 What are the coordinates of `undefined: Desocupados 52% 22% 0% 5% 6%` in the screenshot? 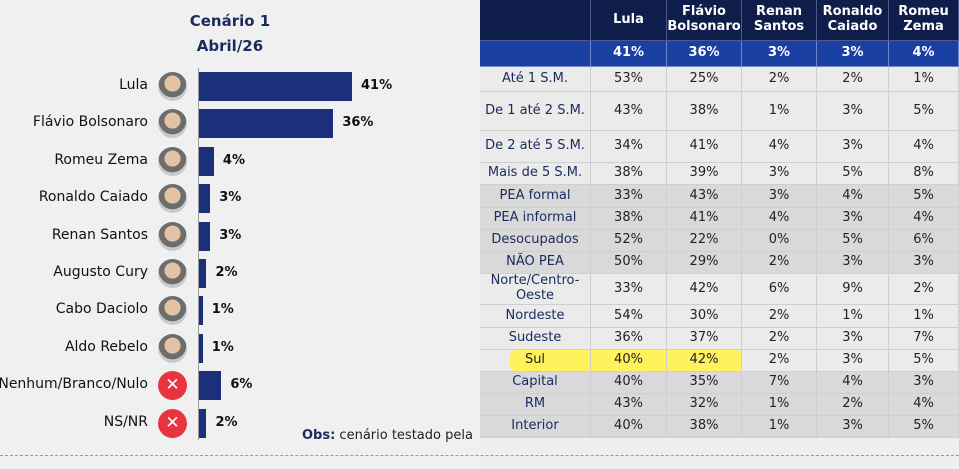 It's located at (719, 241).